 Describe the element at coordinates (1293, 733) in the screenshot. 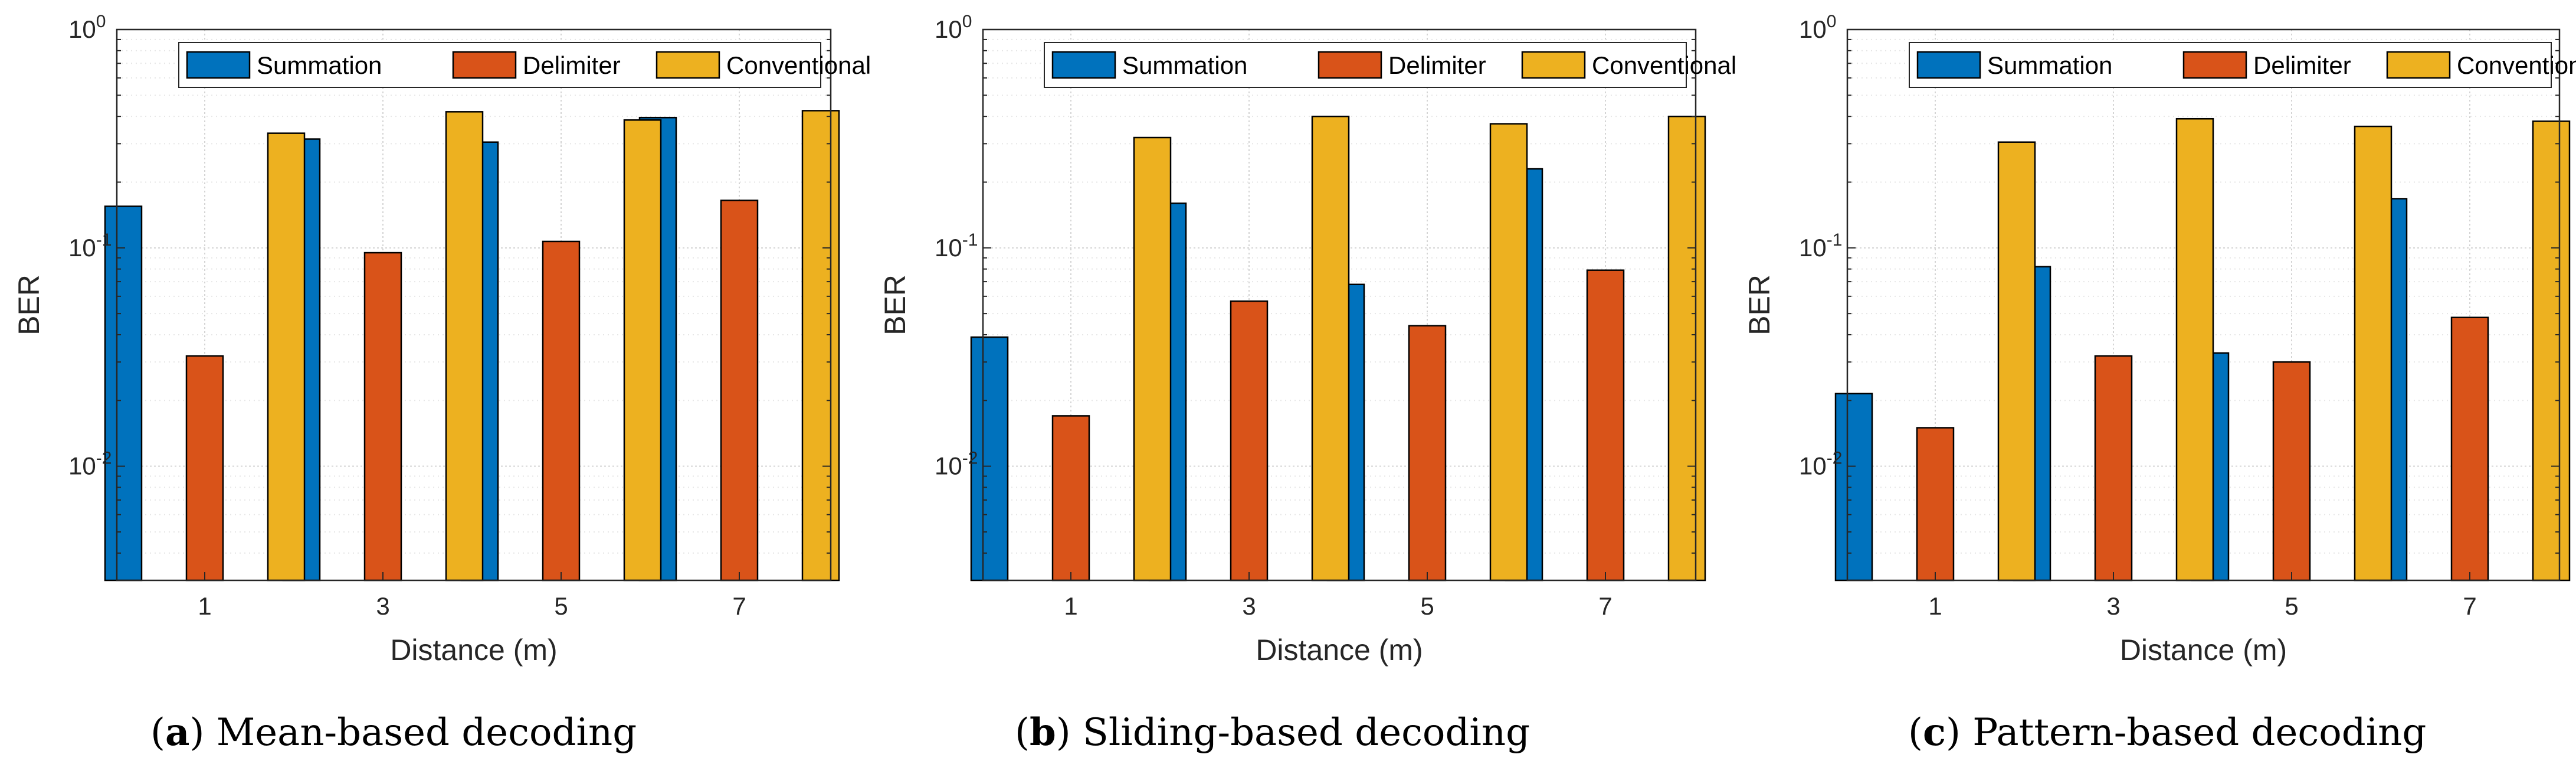

I see `caption-text: ) Sliding-based decoding` at that location.